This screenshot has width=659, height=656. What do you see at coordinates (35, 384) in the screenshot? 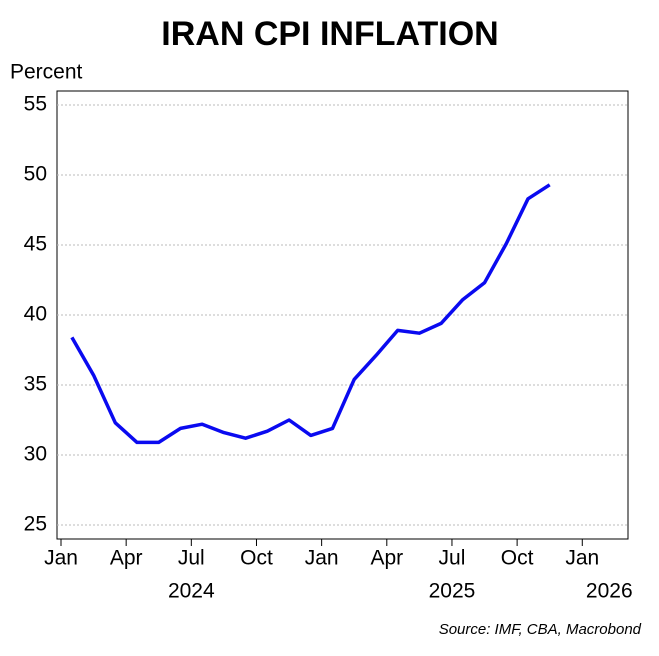
I see `y-tick-label: 35` at bounding box center [35, 384].